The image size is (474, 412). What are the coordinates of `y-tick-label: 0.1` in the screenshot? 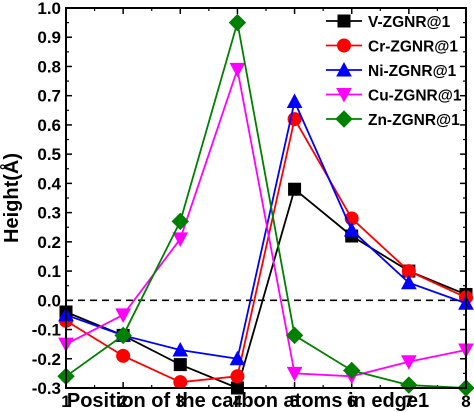 It's located at (49, 271).